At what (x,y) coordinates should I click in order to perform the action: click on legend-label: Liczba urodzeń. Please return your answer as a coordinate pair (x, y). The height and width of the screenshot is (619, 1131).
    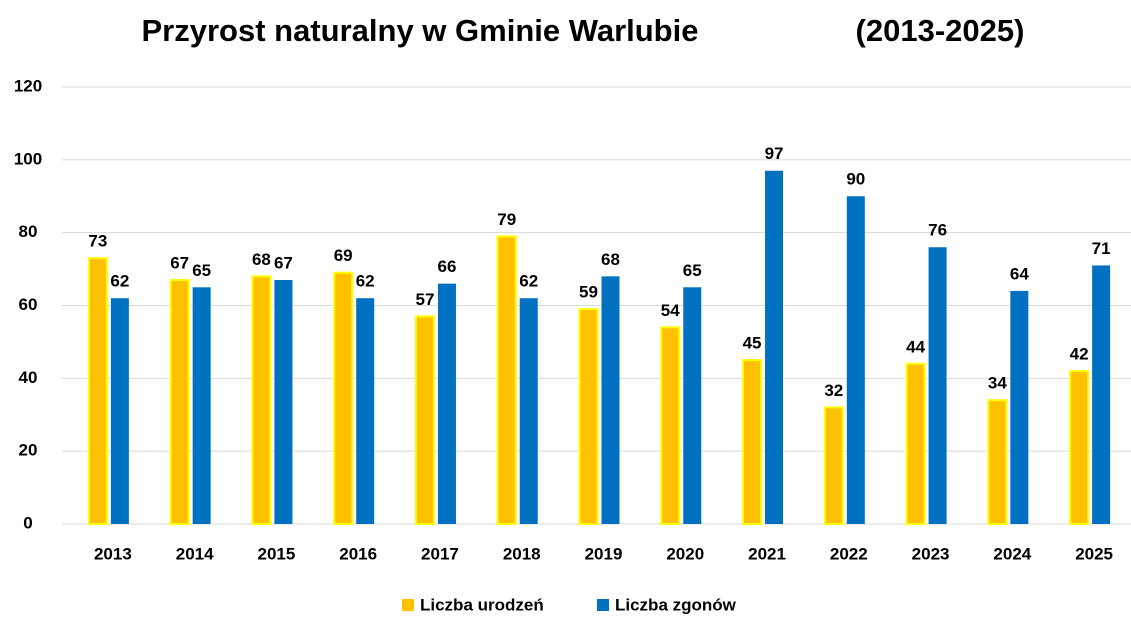
    Looking at the image, I should click on (482, 604).